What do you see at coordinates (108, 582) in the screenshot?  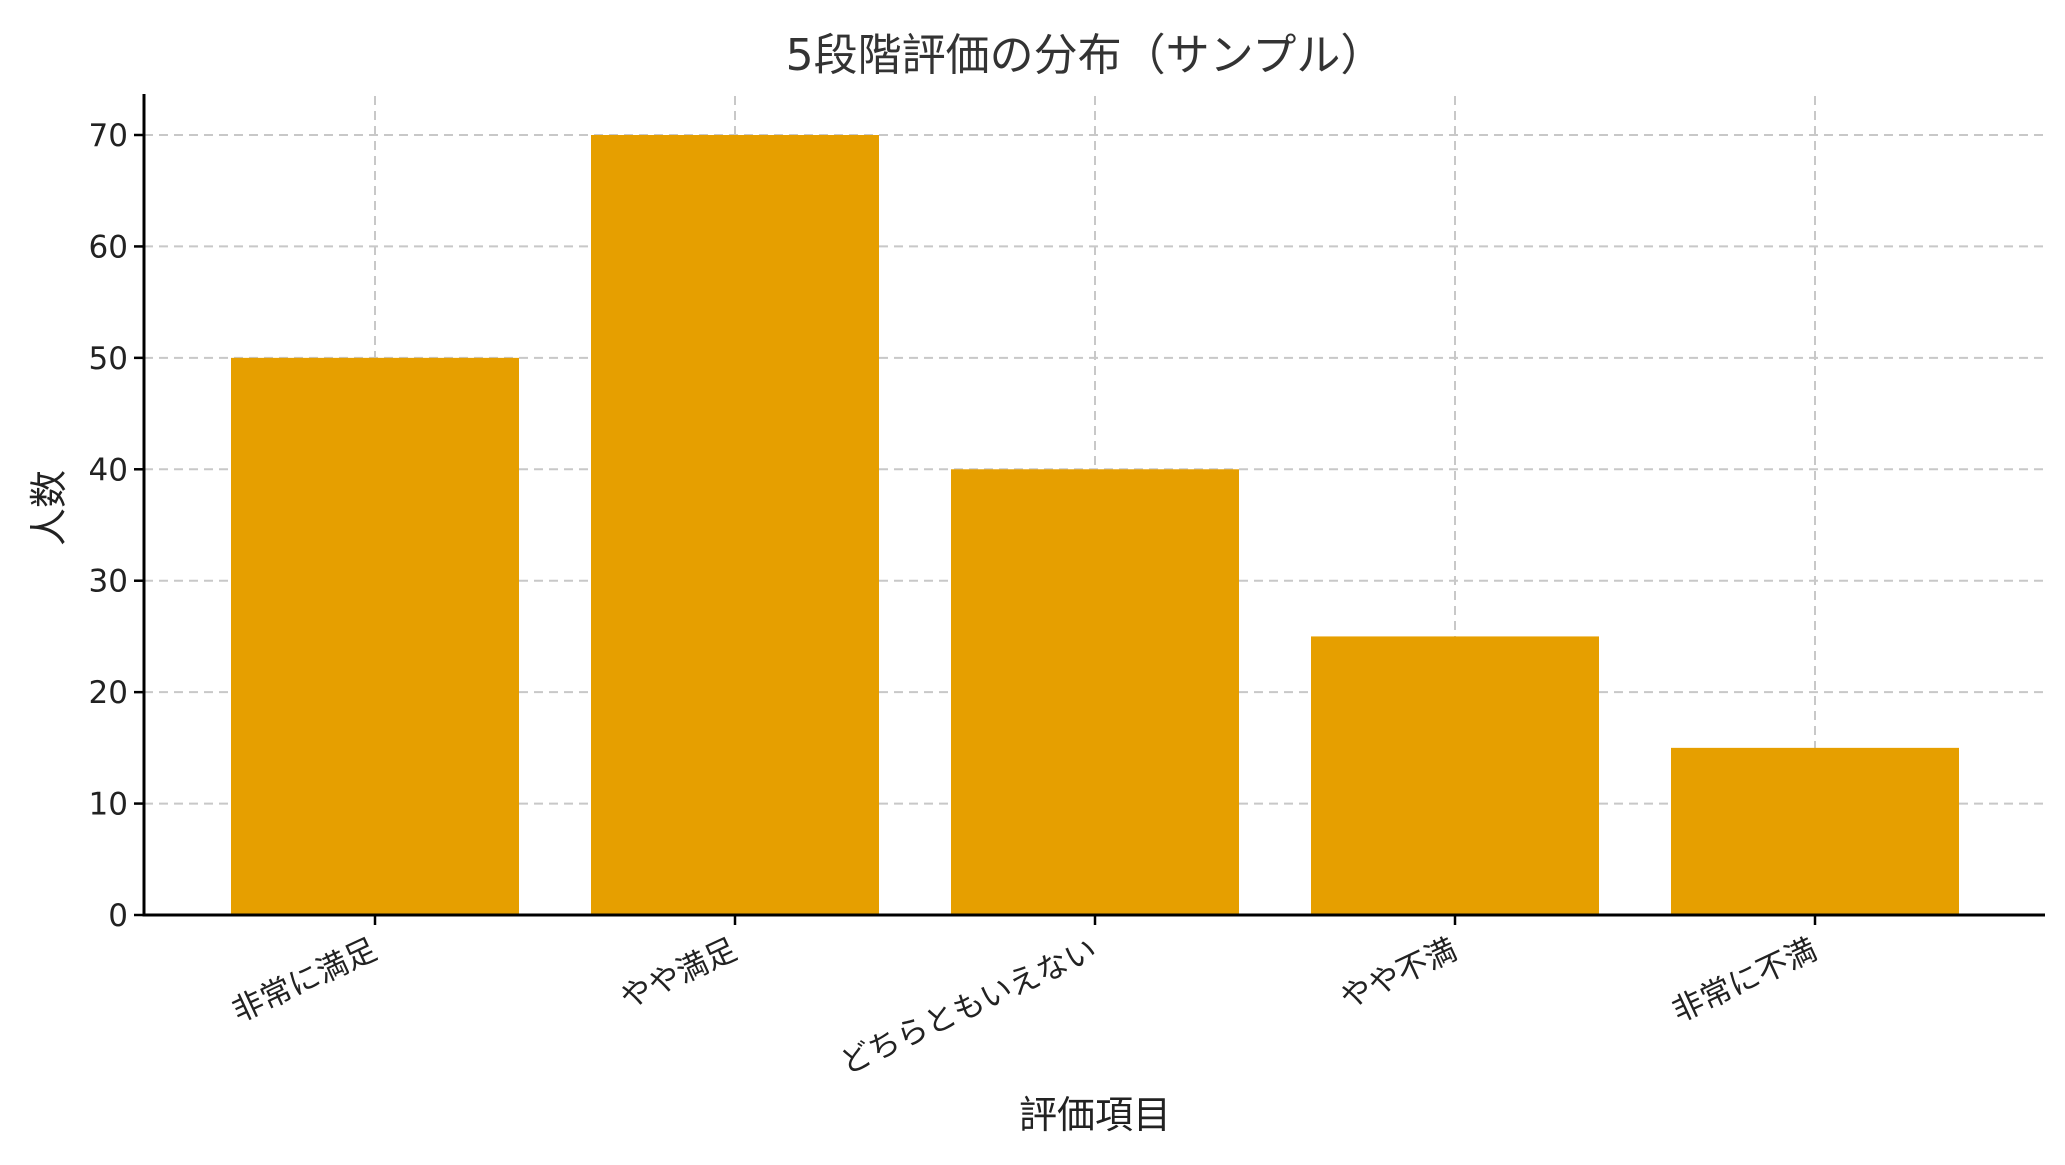 I see `y-tick-label: 30` at bounding box center [108, 582].